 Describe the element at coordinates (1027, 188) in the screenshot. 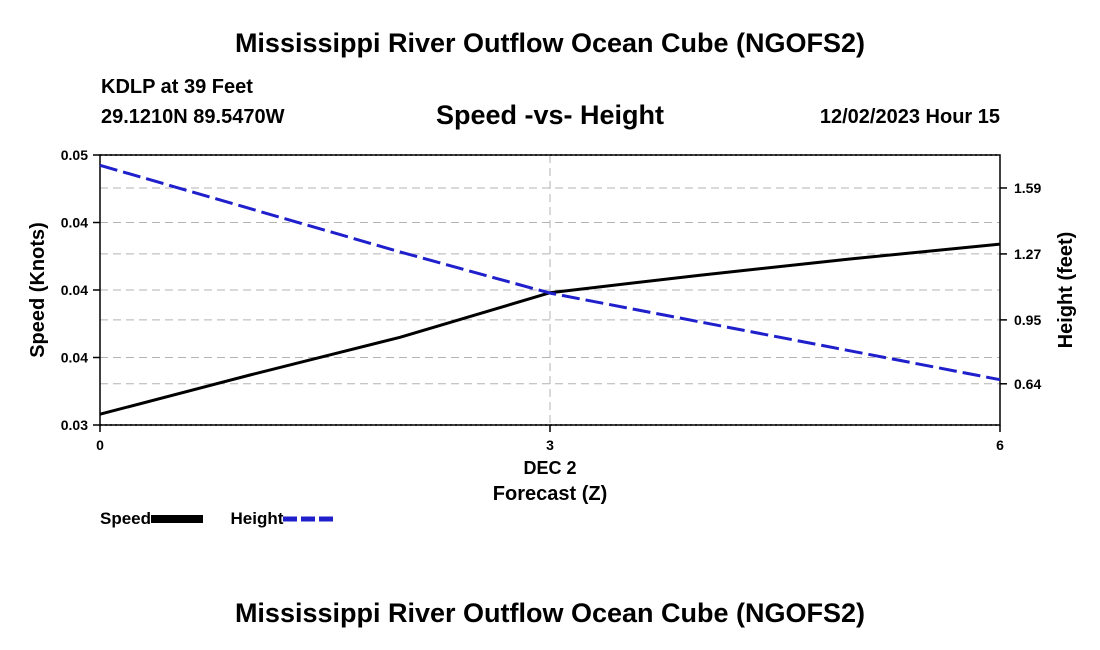

I see `ytick-label-right: 1.59` at that location.